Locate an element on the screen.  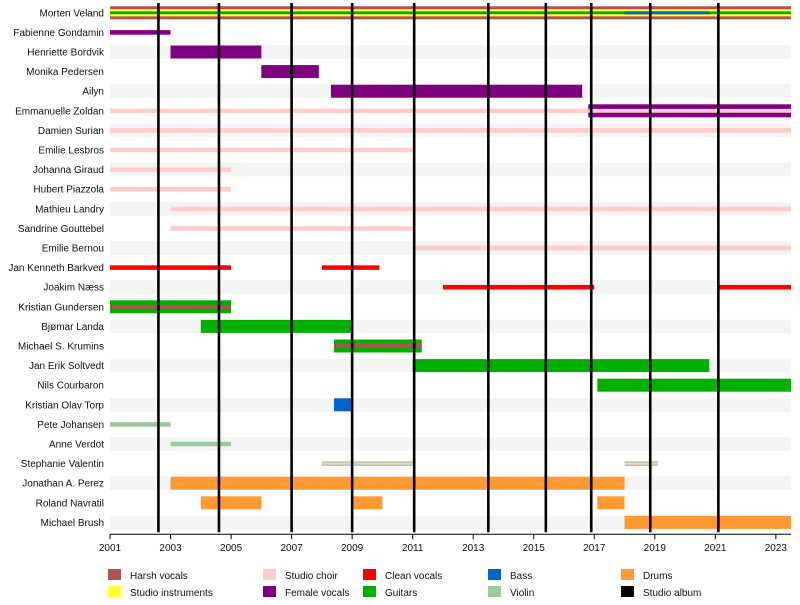
bar-emilie-lesbros-choir is located at coordinates (261, 150).